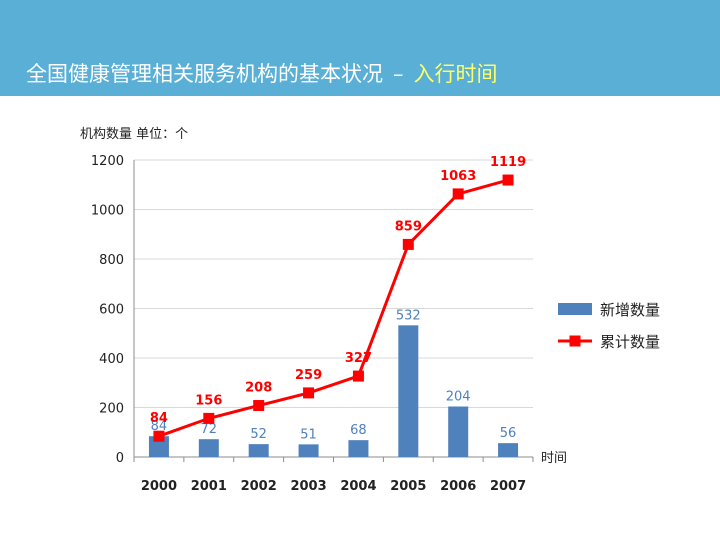 This screenshot has height=540, width=720. What do you see at coordinates (575, 341) in the screenshot?
I see `legend-swatch-marker` at bounding box center [575, 341].